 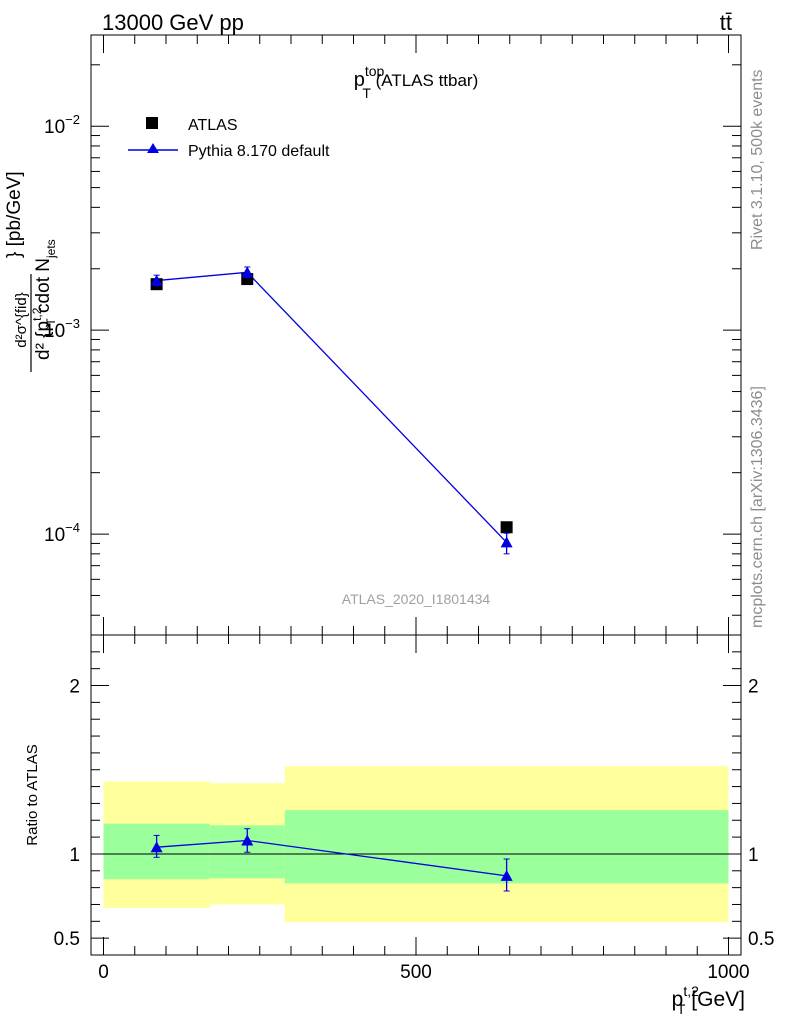 What do you see at coordinates (173, 22) in the screenshot?
I see `header-left: 13000 GeV pp` at bounding box center [173, 22].